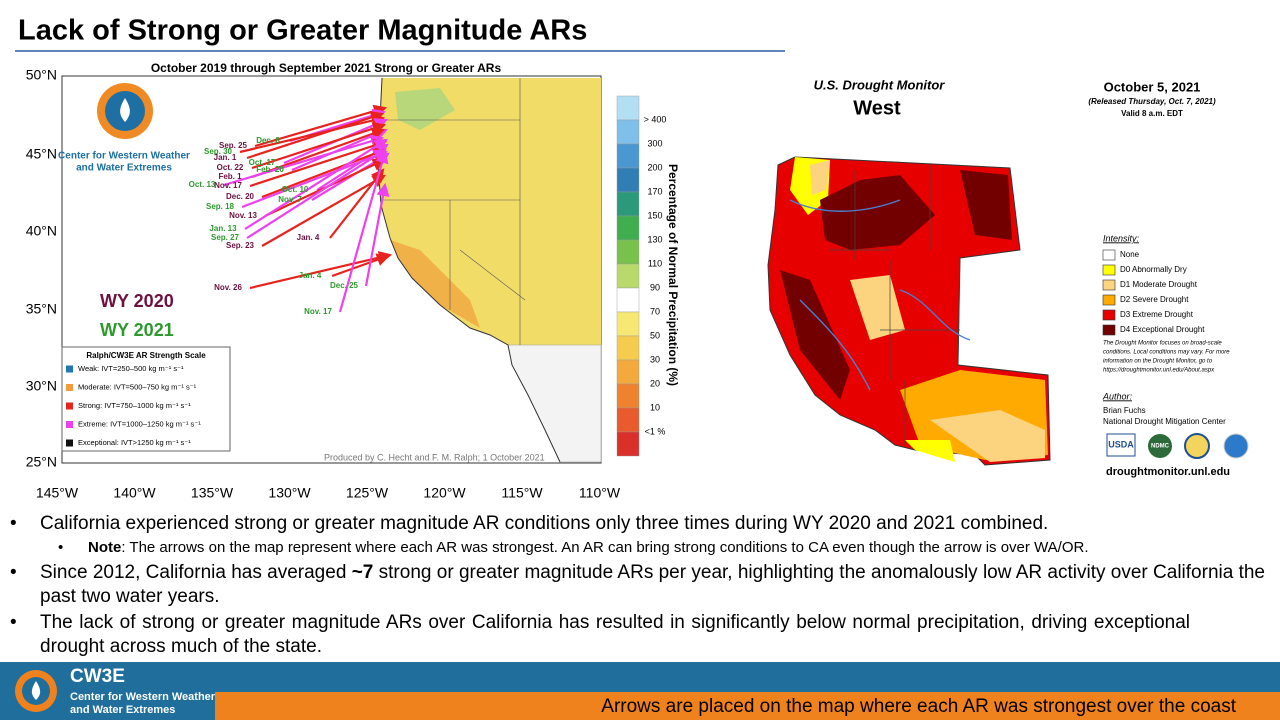 This screenshot has width=1280, height=720. I want to click on slide-title: Lack of Strong or Greater Magnitude ARs, so click(302, 31).